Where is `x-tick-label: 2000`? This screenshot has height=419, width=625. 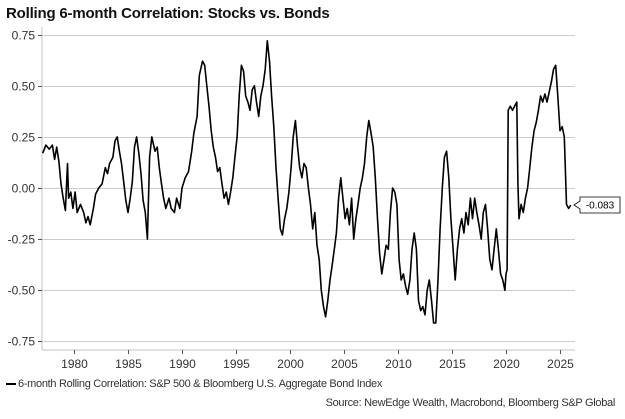 x-tick-label: 2000 is located at coordinates (290, 364).